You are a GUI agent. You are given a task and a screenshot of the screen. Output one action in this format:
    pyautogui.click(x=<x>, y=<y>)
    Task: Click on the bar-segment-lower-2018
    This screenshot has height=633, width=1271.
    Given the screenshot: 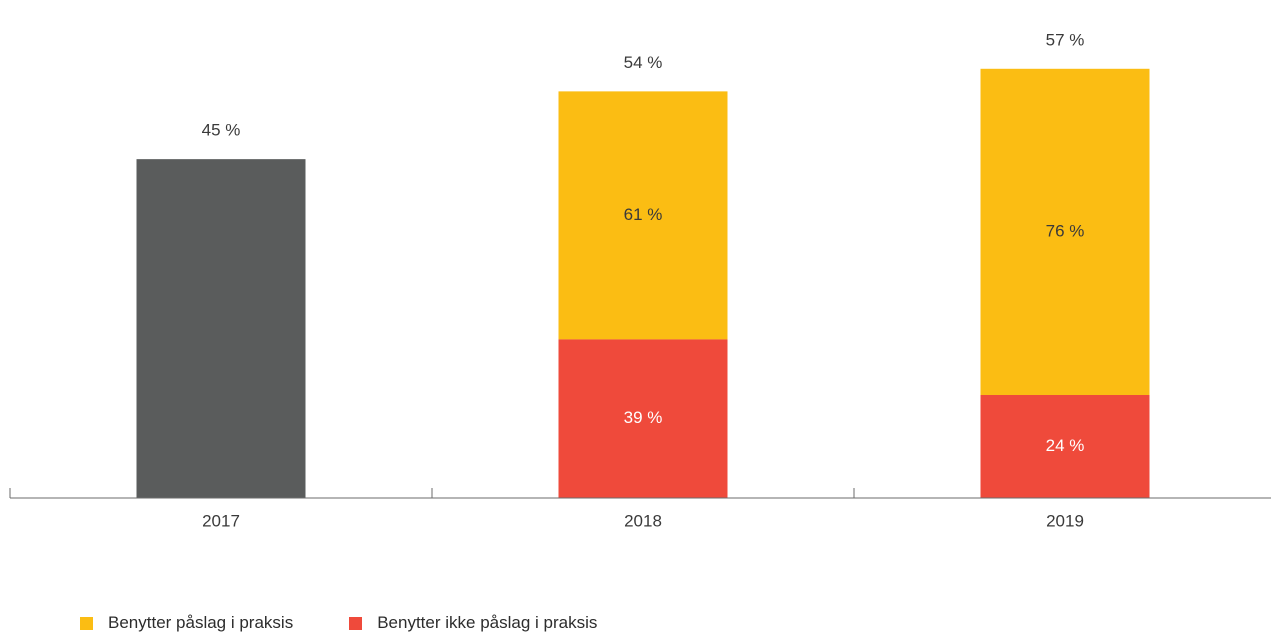 What is the action you would take?
    pyautogui.click(x=643, y=418)
    